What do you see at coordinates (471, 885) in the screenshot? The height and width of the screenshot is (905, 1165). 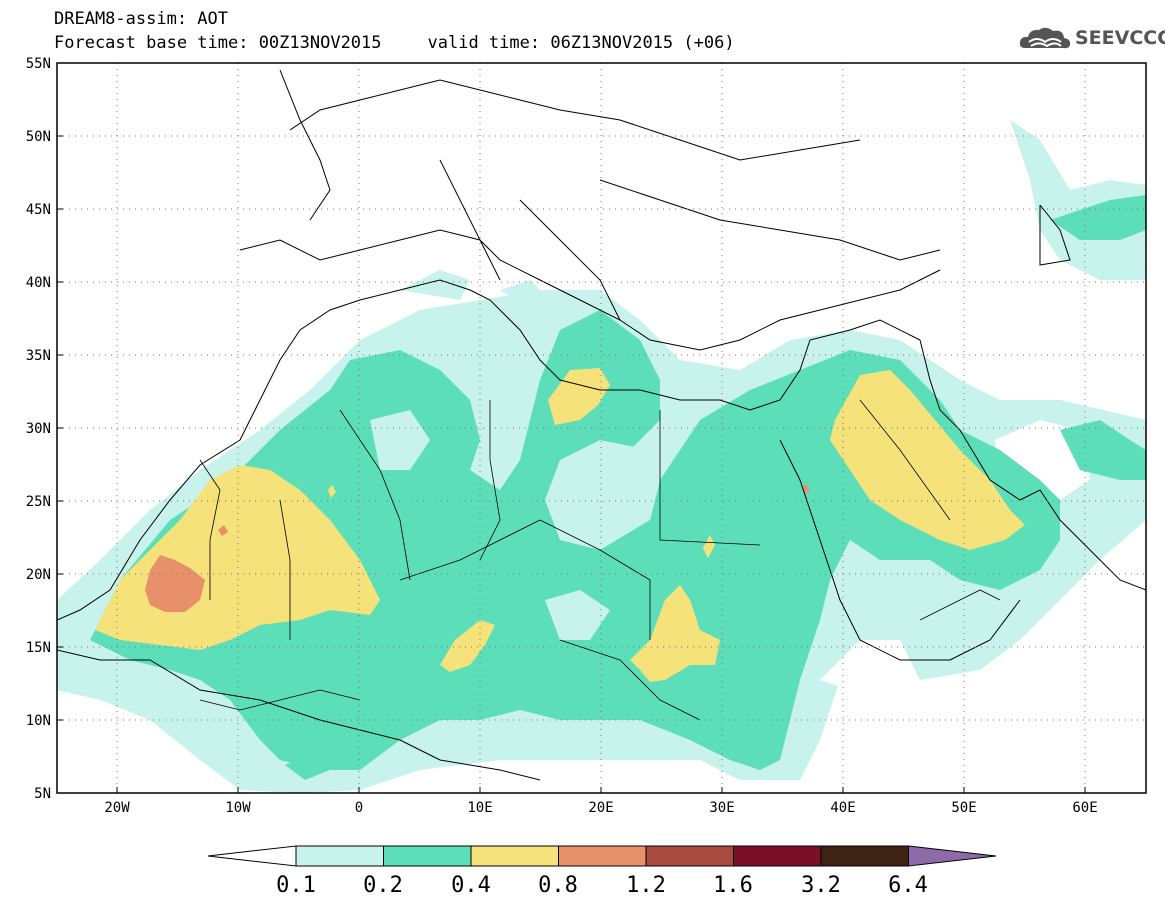 I see `colorbar-label: 0.4` at bounding box center [471, 885].